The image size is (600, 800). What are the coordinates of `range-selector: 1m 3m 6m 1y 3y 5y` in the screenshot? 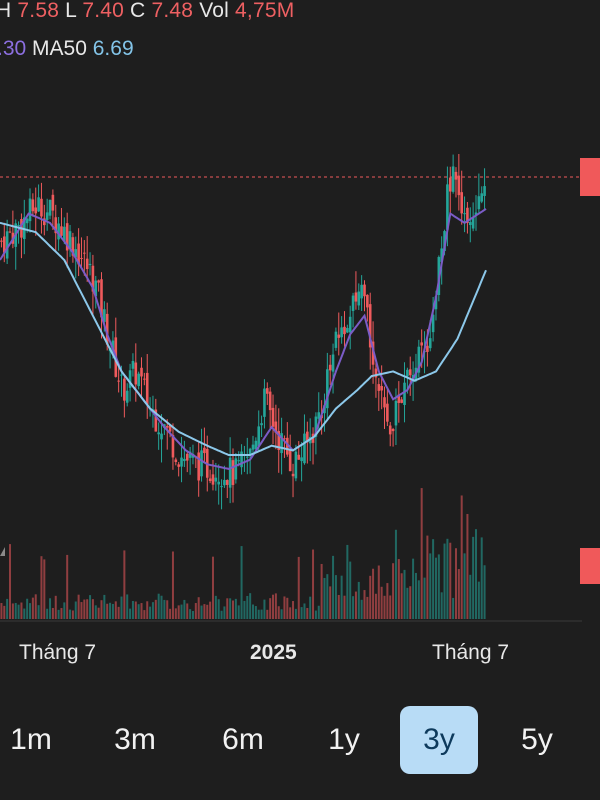 It's located at (300, 740).